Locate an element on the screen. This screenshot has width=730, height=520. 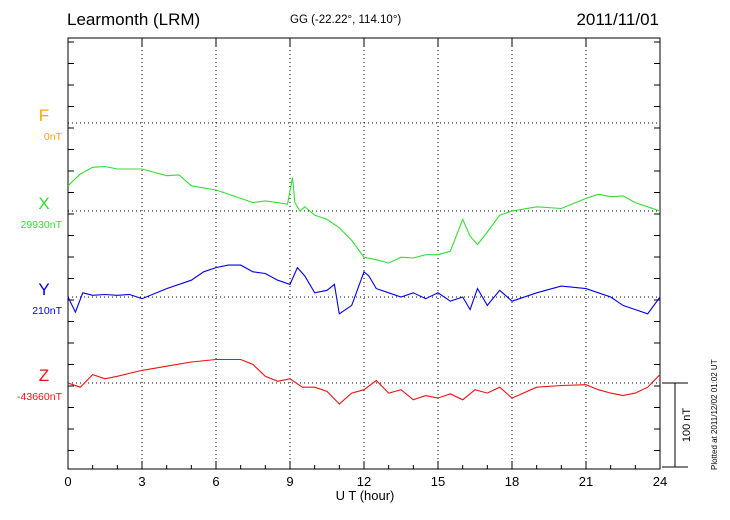
x-tick-label: 18 is located at coordinates (512, 481).